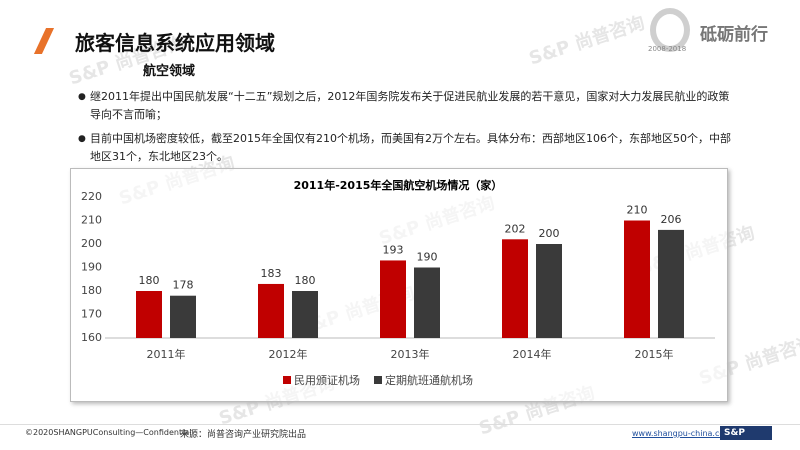 The width and height of the screenshot is (800, 450). What do you see at coordinates (271, 273) in the screenshot?
I see `data-label: 183` at bounding box center [271, 273].